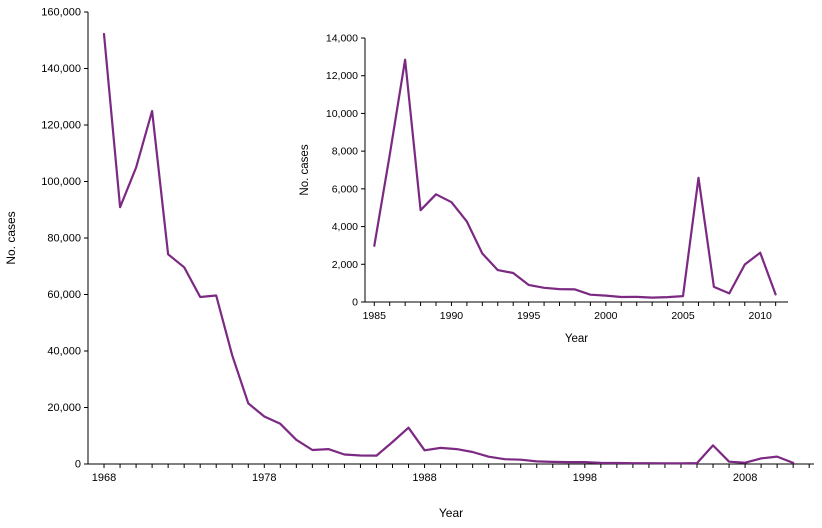  I want to click on x-tick-label: 2010, so click(761, 316).